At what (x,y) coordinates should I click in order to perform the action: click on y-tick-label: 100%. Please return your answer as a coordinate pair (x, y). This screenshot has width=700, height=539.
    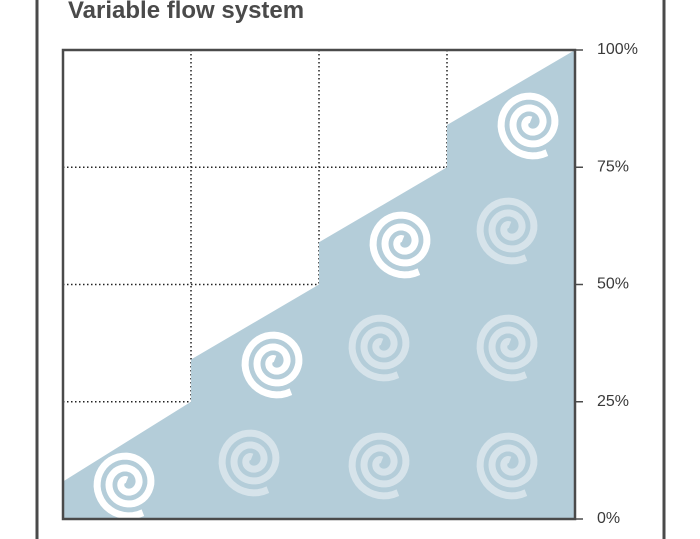
    Looking at the image, I should click on (617, 49).